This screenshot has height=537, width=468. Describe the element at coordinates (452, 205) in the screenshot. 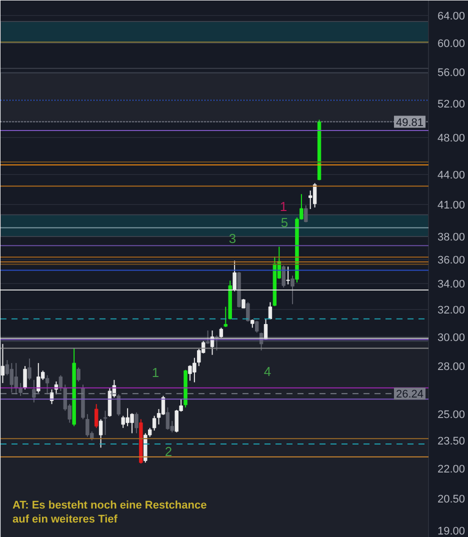

I see `y-tick-label: 41.00` at that location.